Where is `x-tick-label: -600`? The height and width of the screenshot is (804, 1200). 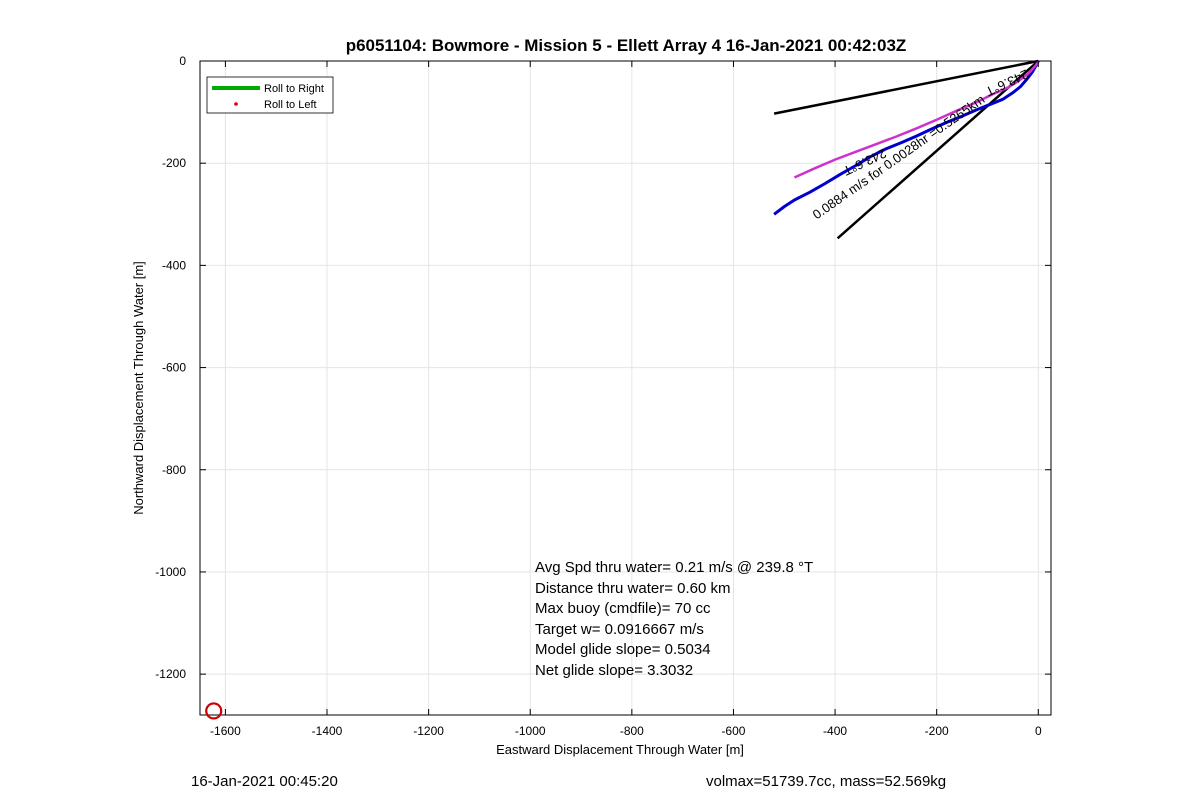
x-tick-label: -600 is located at coordinates (733, 731).